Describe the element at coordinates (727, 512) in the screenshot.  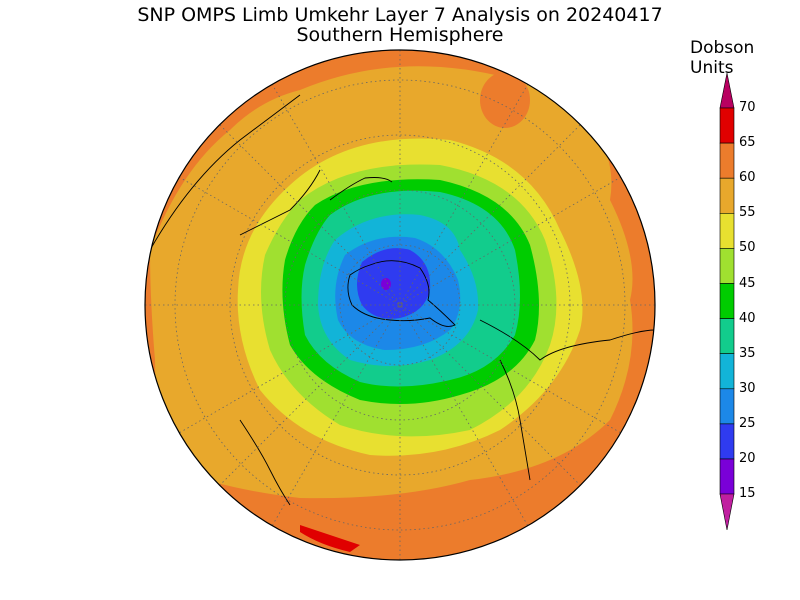
I see `colorbar-bottom-arrow` at that location.